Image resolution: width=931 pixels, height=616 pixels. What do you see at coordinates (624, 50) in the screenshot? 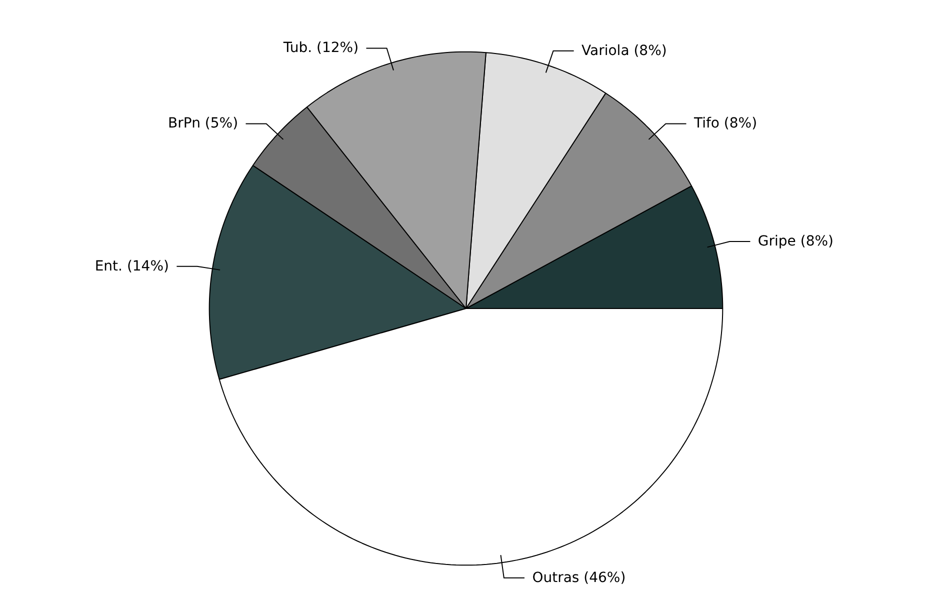
I see `slice-label: Variola (8%)` at bounding box center [624, 50].